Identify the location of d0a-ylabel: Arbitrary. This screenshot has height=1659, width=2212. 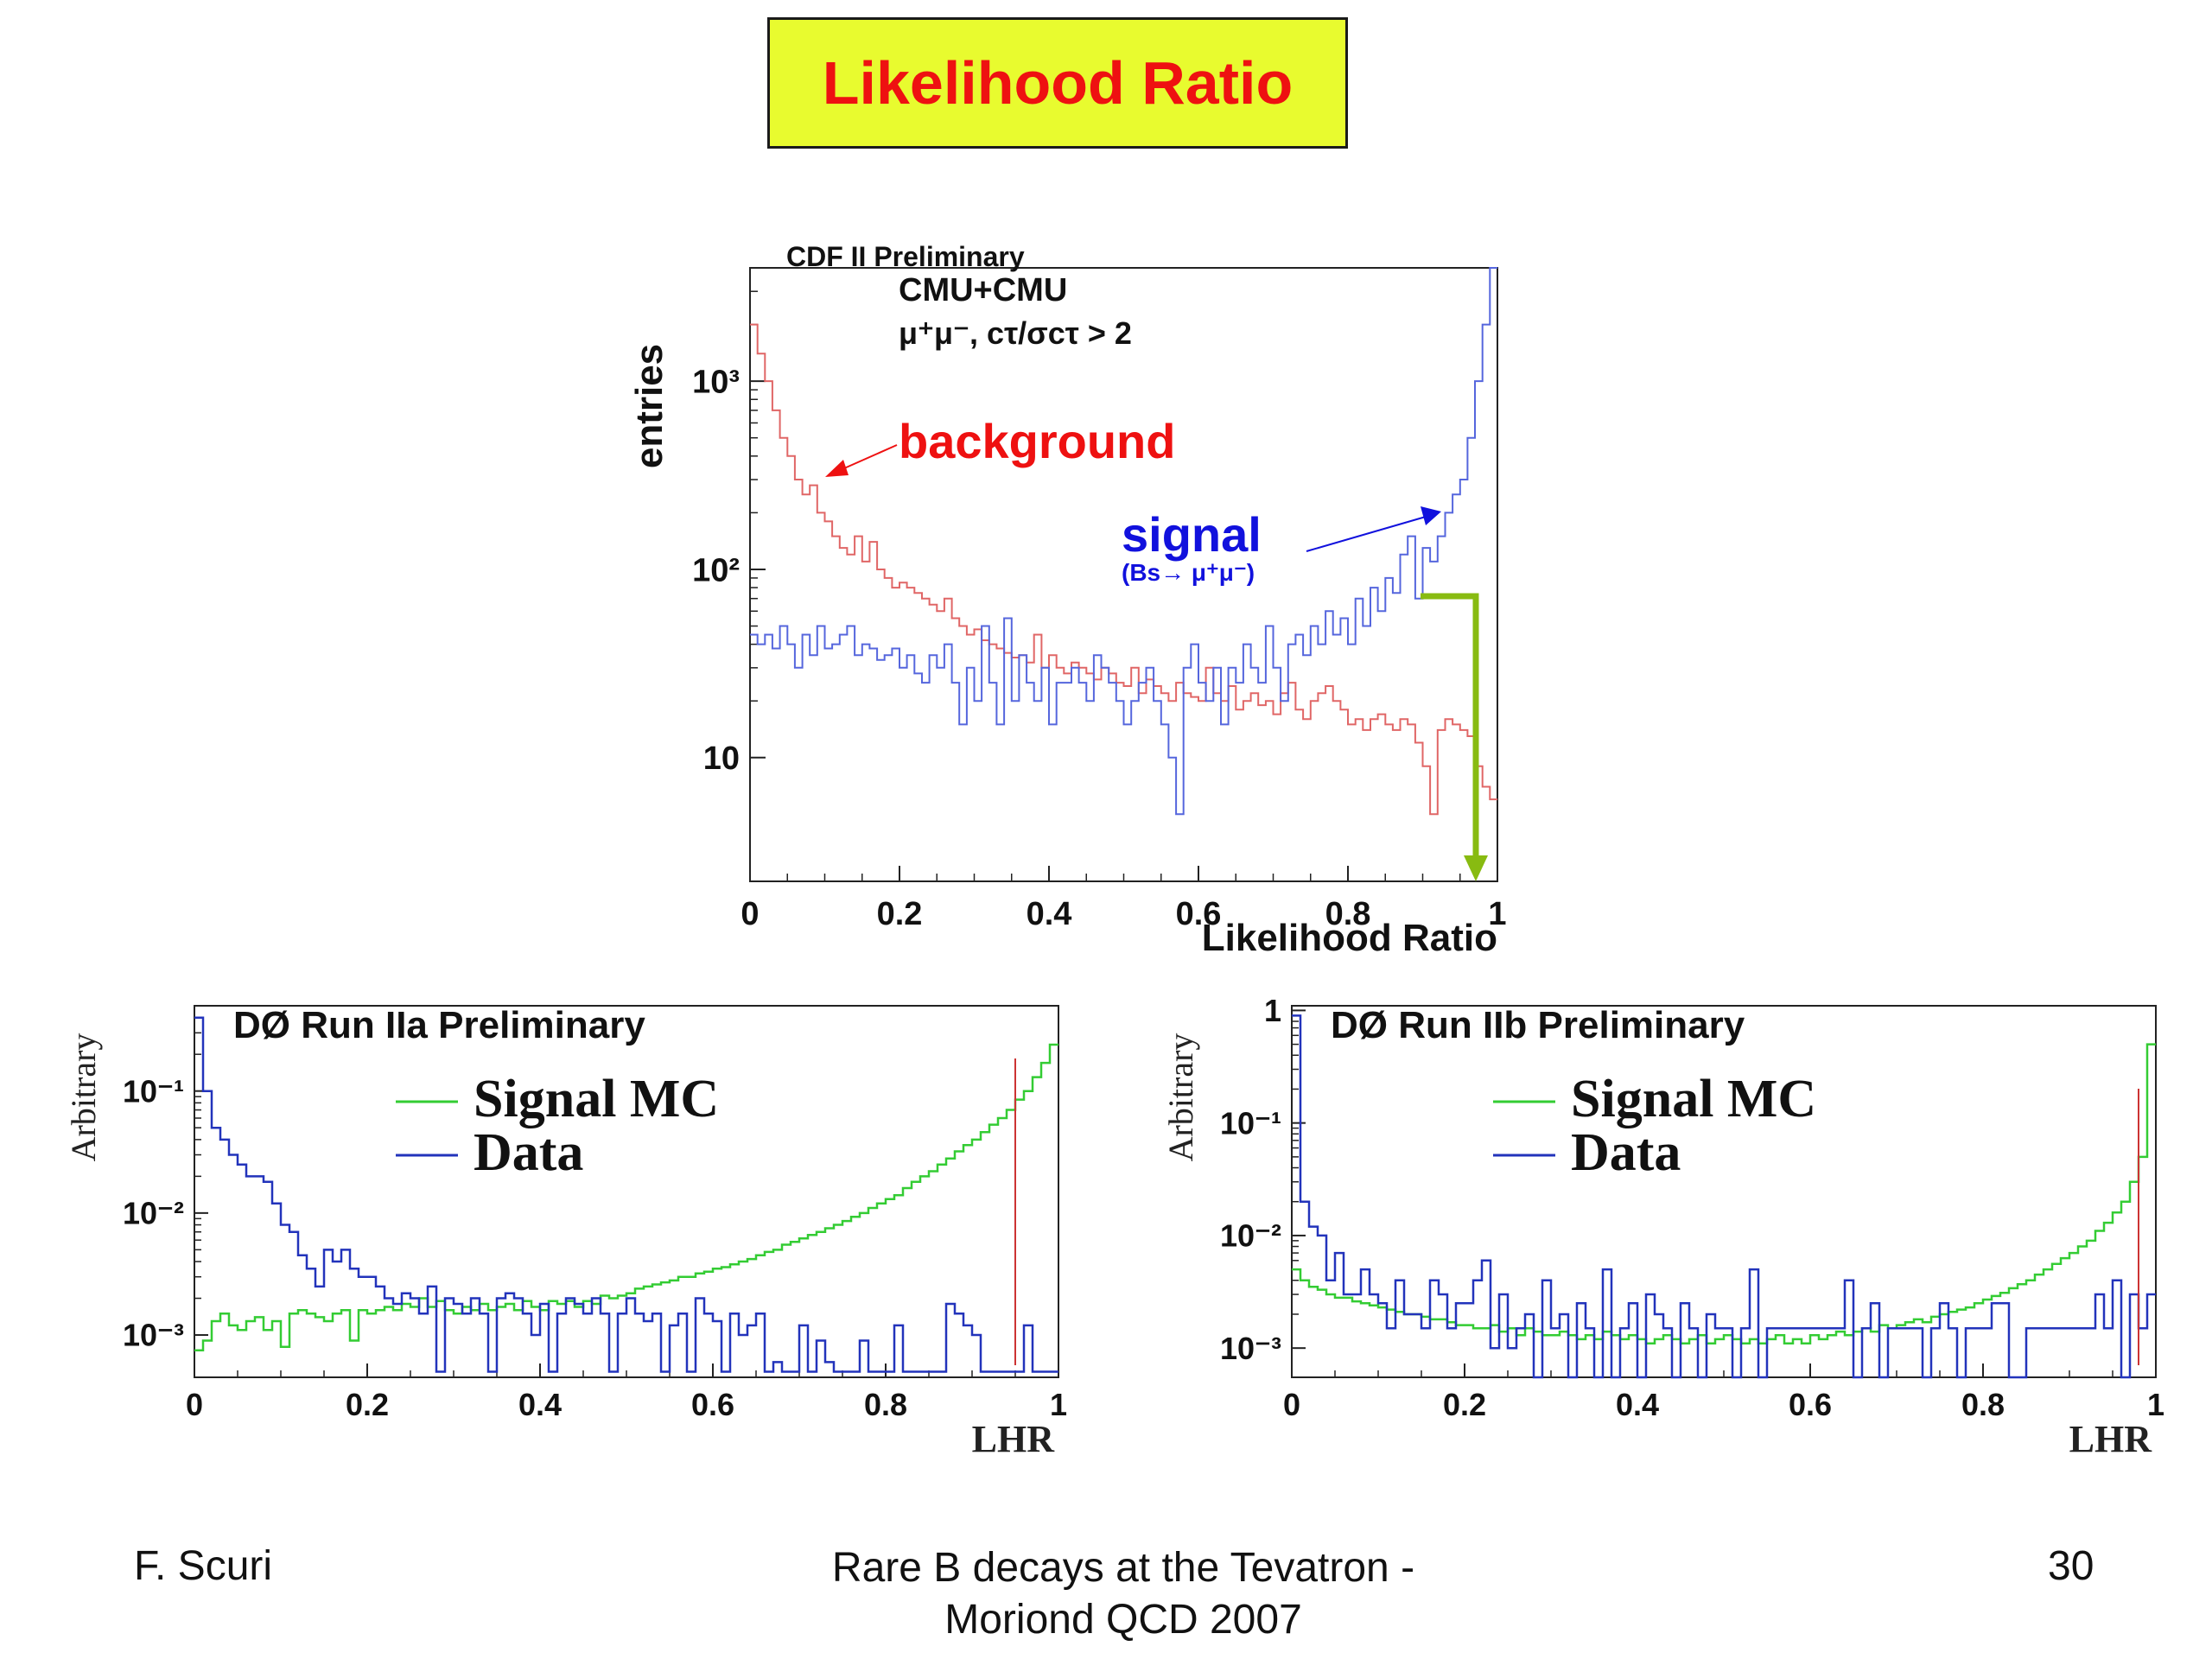
(83, 1097).